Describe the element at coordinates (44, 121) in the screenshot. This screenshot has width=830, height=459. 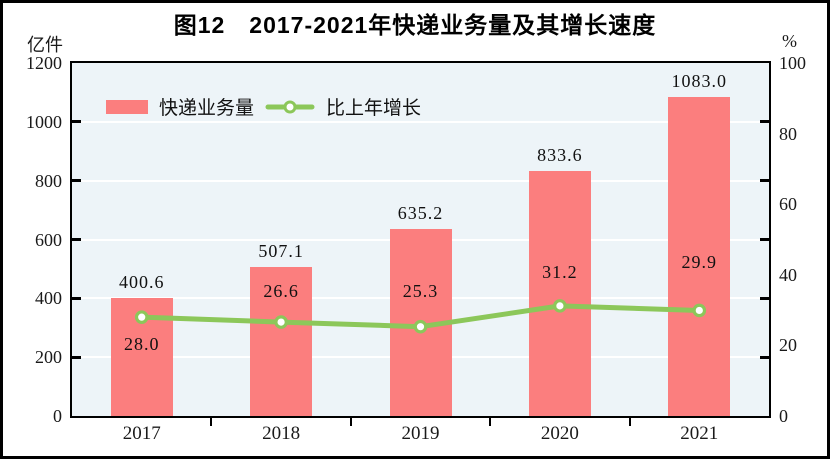
I see `left-axis-tick-label: 1000` at that location.